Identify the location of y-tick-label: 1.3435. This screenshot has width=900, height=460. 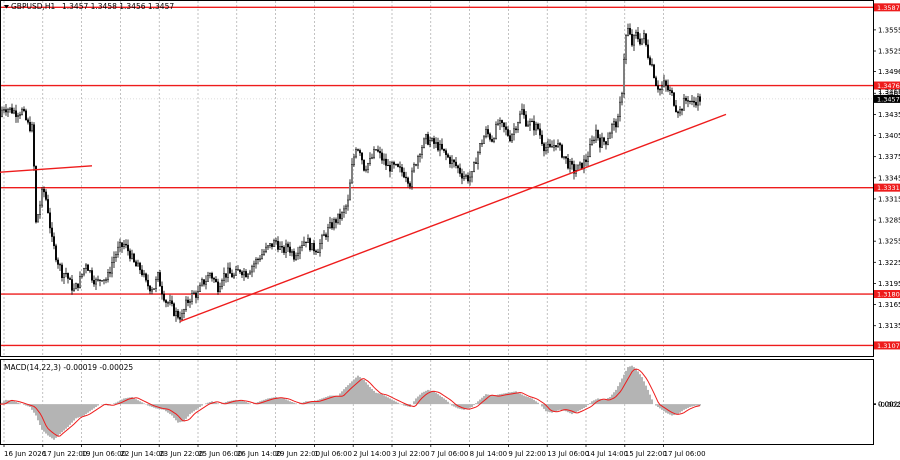
(889, 115).